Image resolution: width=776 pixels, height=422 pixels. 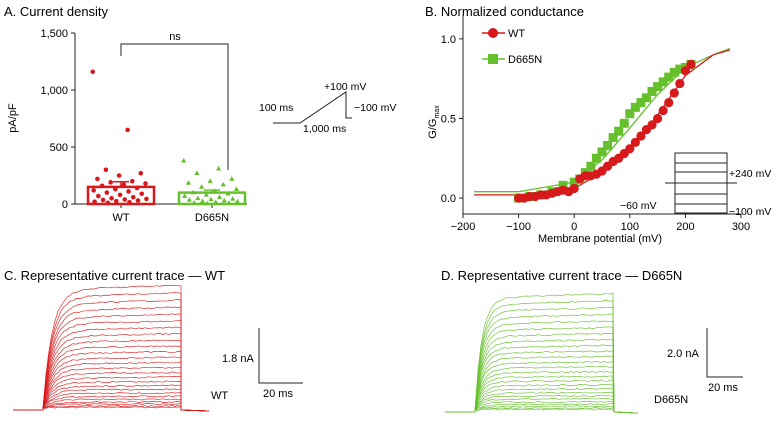 I want to click on protocol-a-t-hold: 100 ms, so click(x=276, y=108).